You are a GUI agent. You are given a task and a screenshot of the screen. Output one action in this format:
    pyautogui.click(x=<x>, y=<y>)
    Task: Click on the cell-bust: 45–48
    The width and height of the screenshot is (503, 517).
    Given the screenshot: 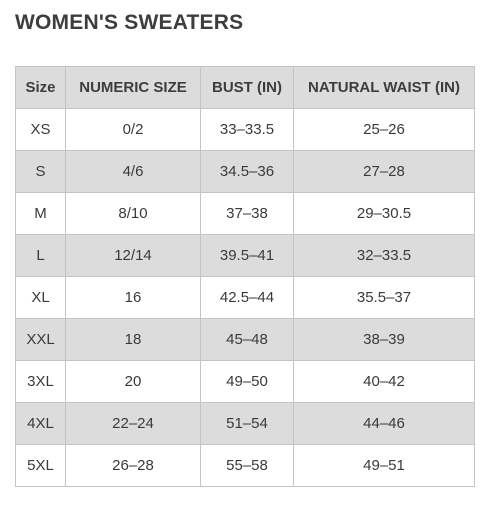 What is the action you would take?
    pyautogui.click(x=247, y=339)
    